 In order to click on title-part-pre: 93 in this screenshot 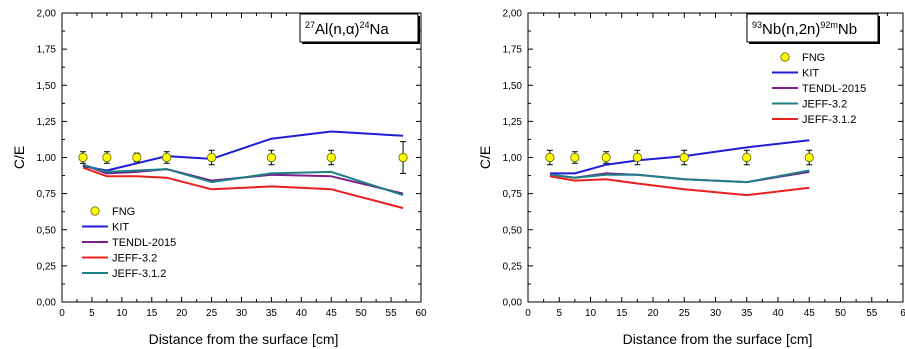, I will do `click(757, 25)`.